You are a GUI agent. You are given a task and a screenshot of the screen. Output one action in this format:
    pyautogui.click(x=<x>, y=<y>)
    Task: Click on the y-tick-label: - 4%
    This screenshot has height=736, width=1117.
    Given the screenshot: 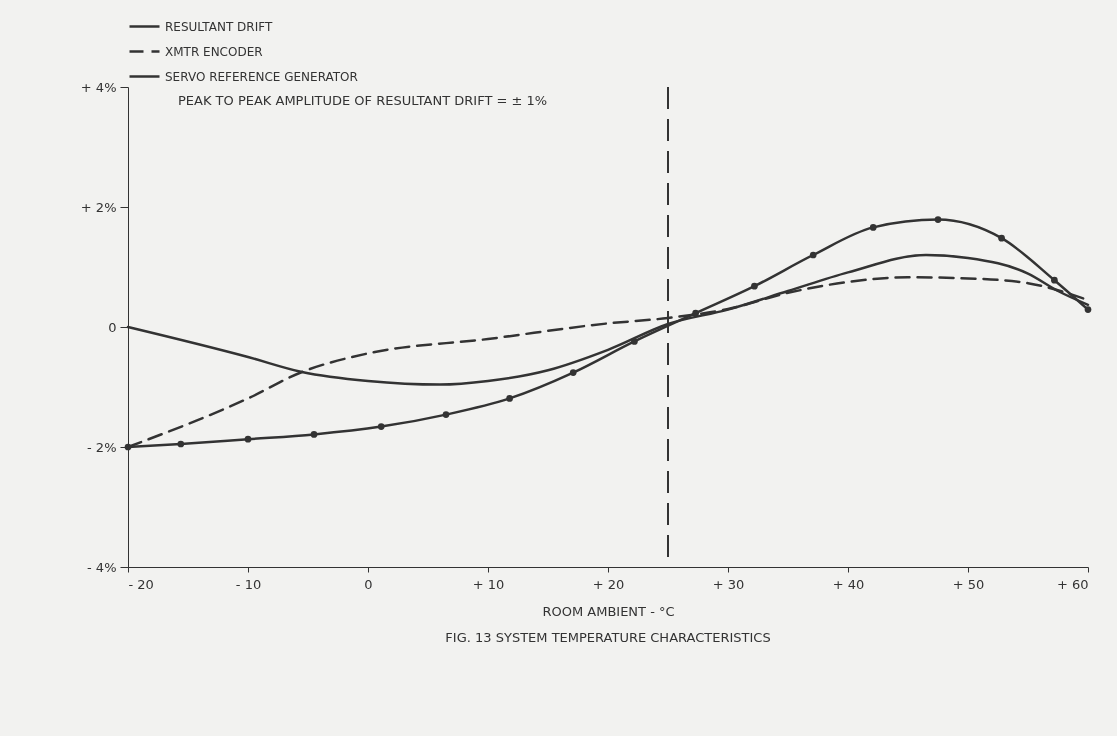 What is the action you would take?
    pyautogui.click(x=102, y=567)
    